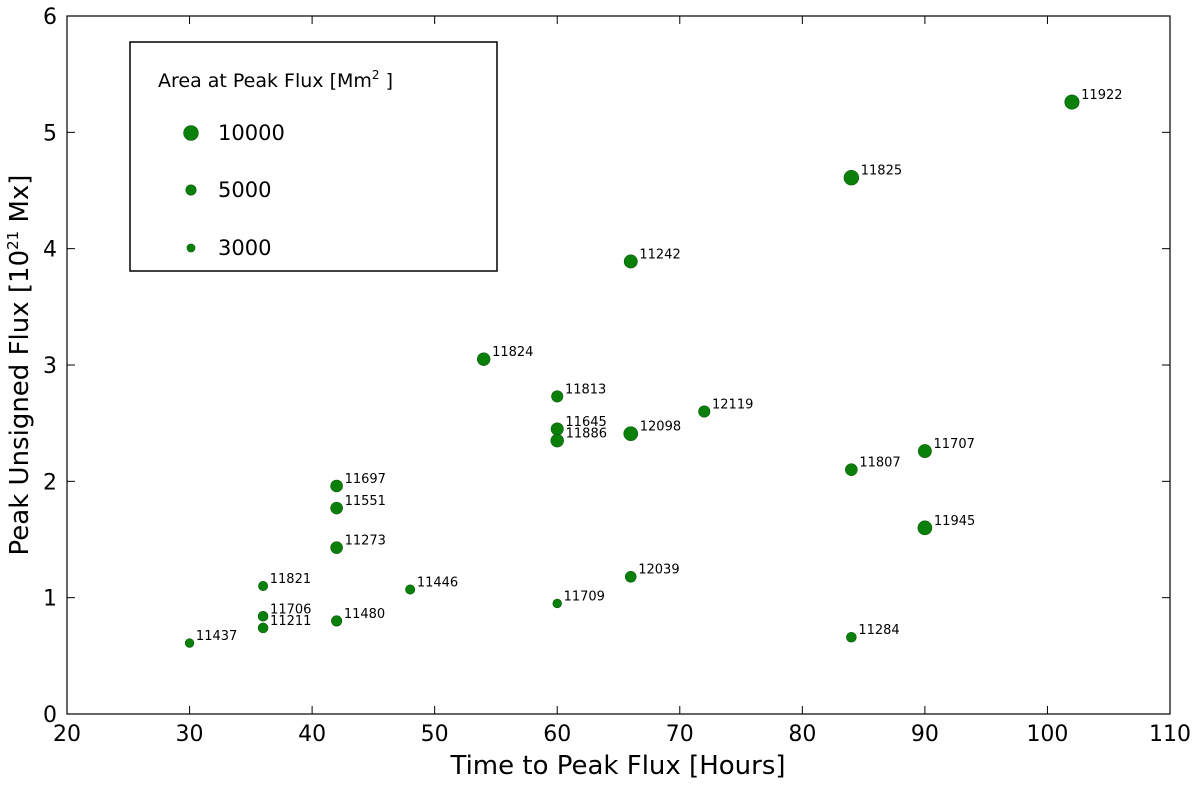 Image resolution: width=1200 pixels, height=785 pixels. Describe the element at coordinates (290, 579) in the screenshot. I see `data-point-label-11821: 11821` at that location.